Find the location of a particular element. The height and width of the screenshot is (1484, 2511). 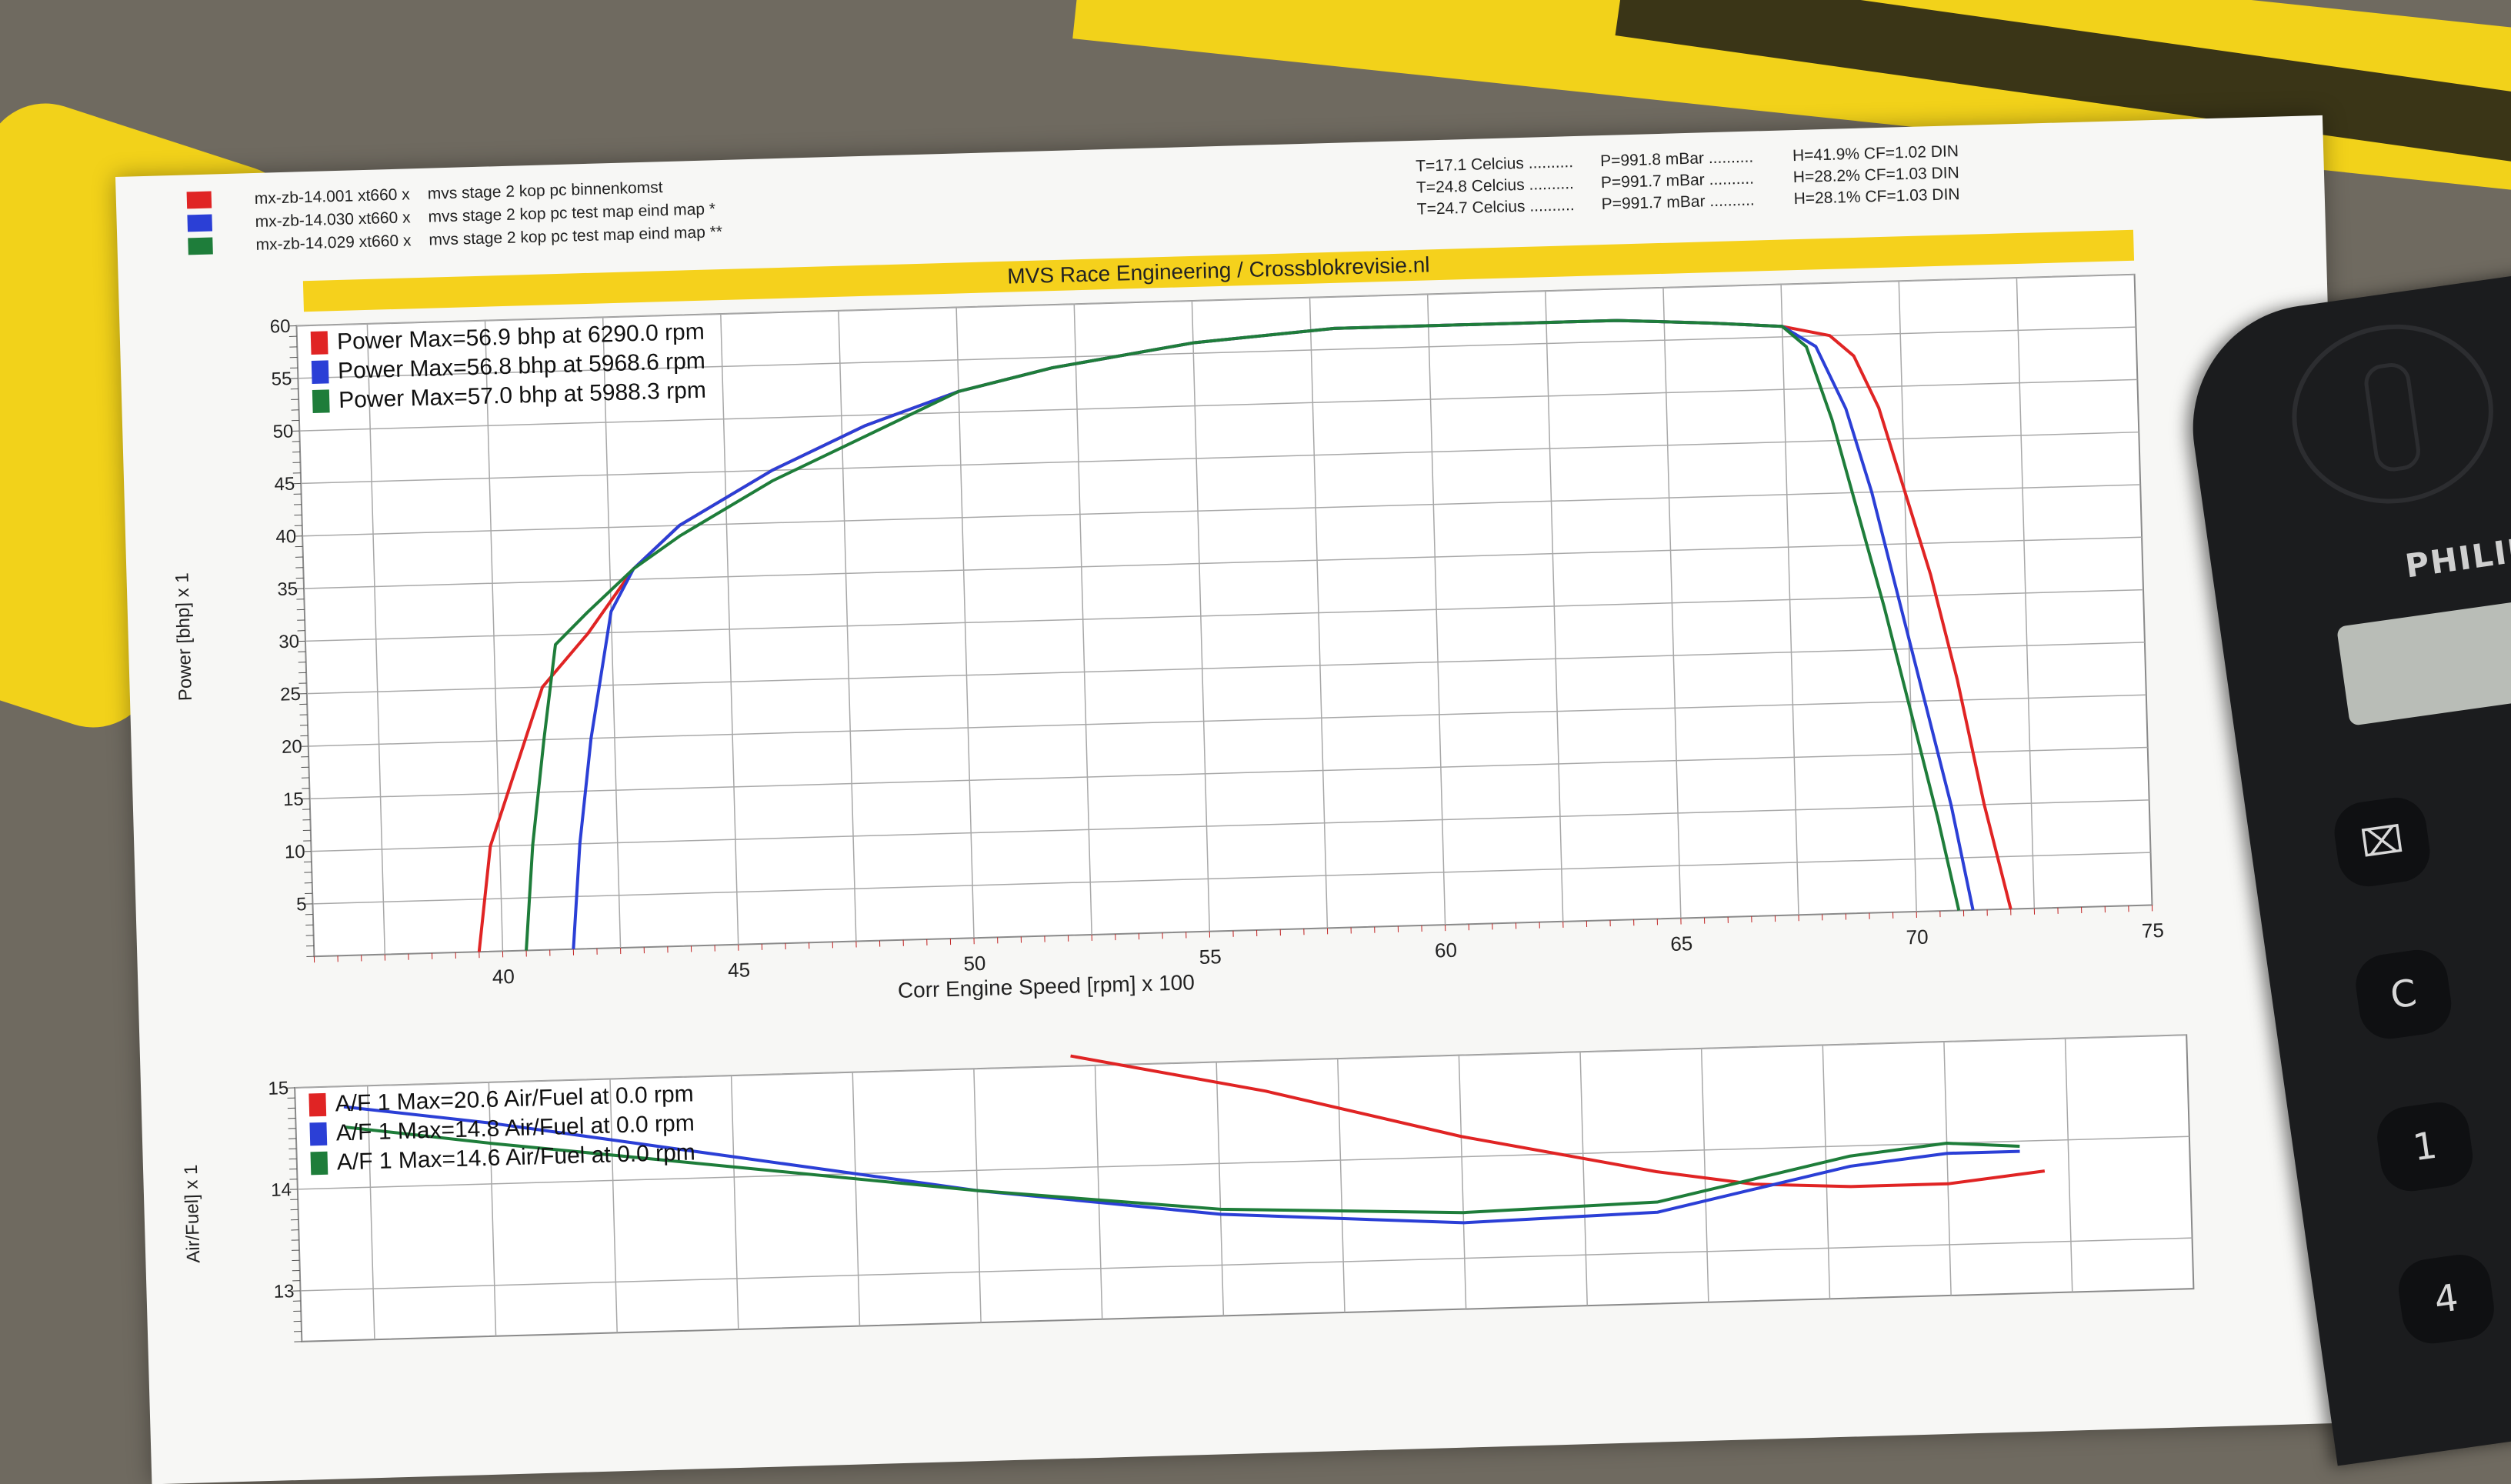

power-y-tick-label: 25 is located at coordinates (290, 694).